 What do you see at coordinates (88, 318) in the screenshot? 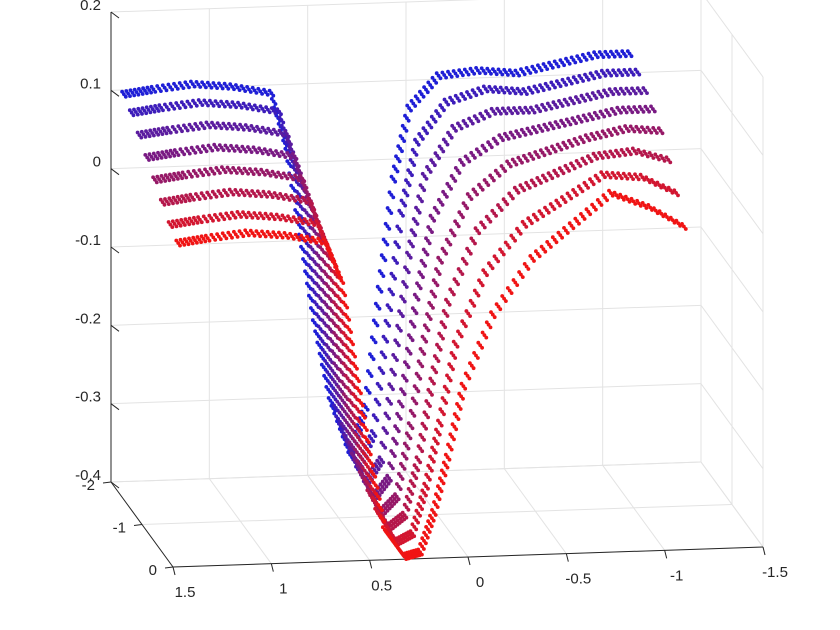
I see `z-tick-label: -0.2` at bounding box center [88, 318].